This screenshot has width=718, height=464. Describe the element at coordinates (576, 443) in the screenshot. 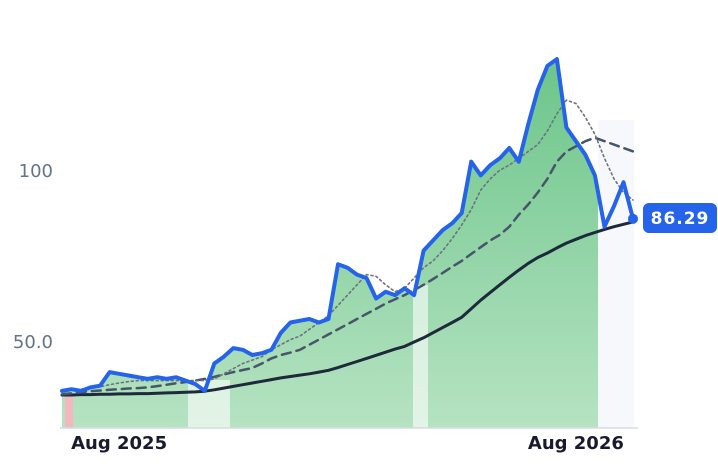

I see `x-tick-label: Aug 2026` at that location.